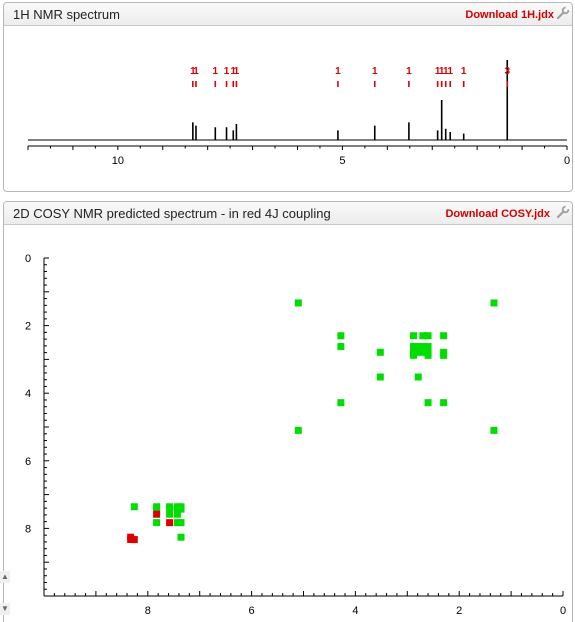 The height and width of the screenshot is (622, 575). What do you see at coordinates (28, 529) in the screenshot?
I see `y-tick-label: 8` at bounding box center [28, 529].